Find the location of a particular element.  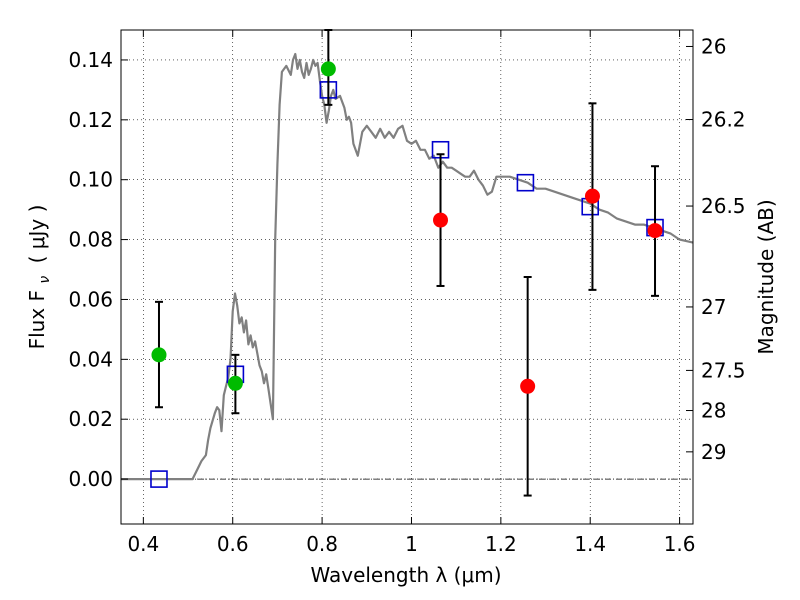

y-tick-label: 0.02 is located at coordinates (90, 419).